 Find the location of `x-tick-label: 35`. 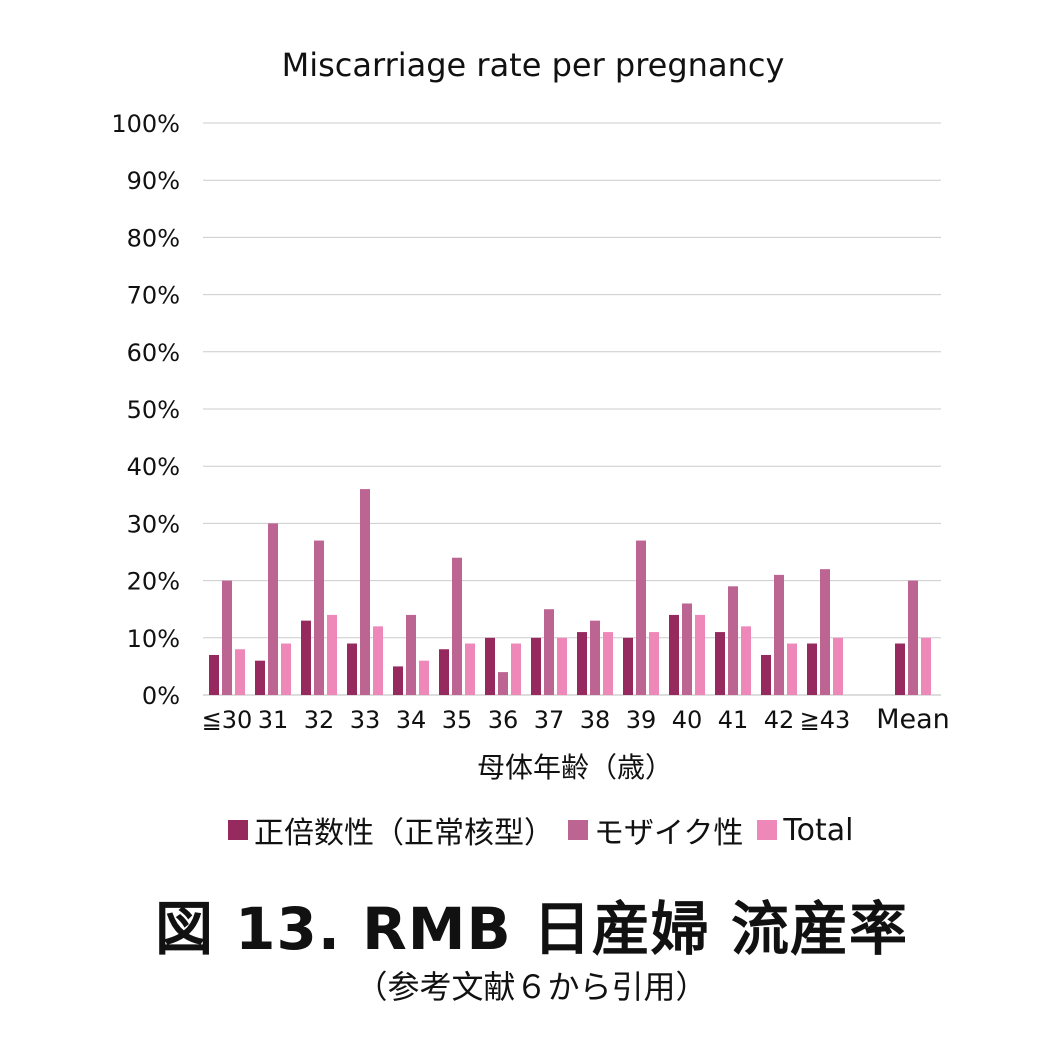

x-tick-label: 35 is located at coordinates (457, 720).